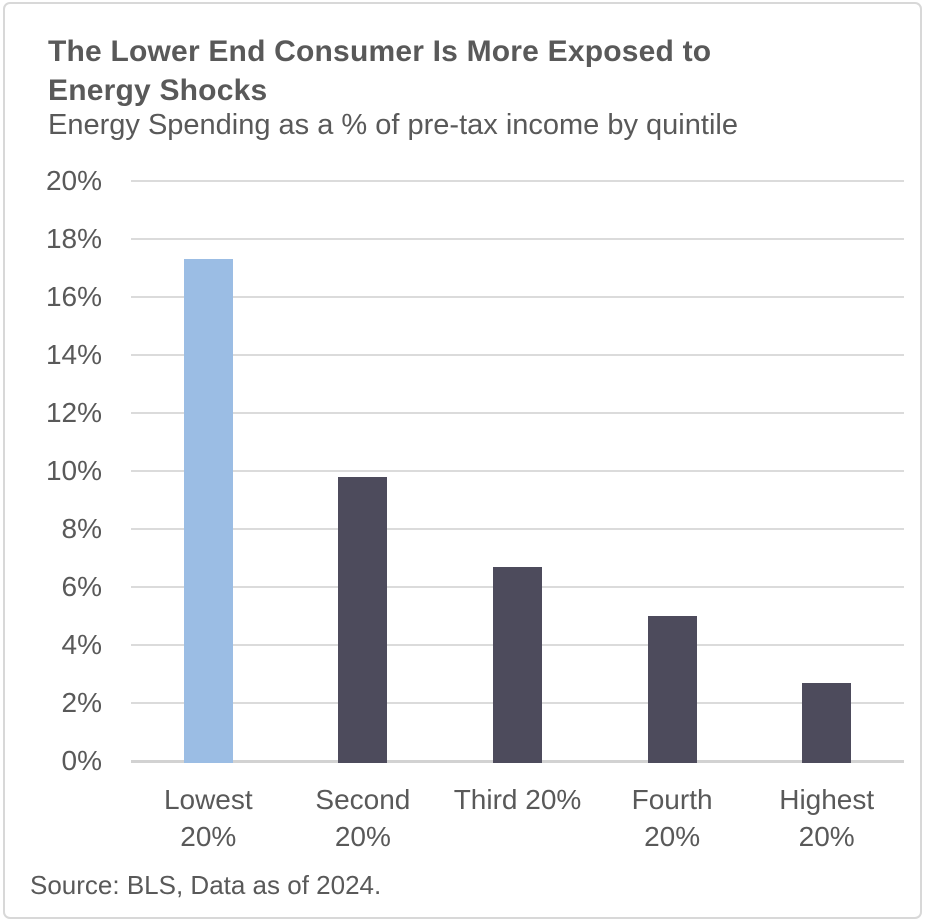 The image size is (926, 924). I want to click on x-axis-label-lowest-20: Lowest 20%, so click(208, 818).